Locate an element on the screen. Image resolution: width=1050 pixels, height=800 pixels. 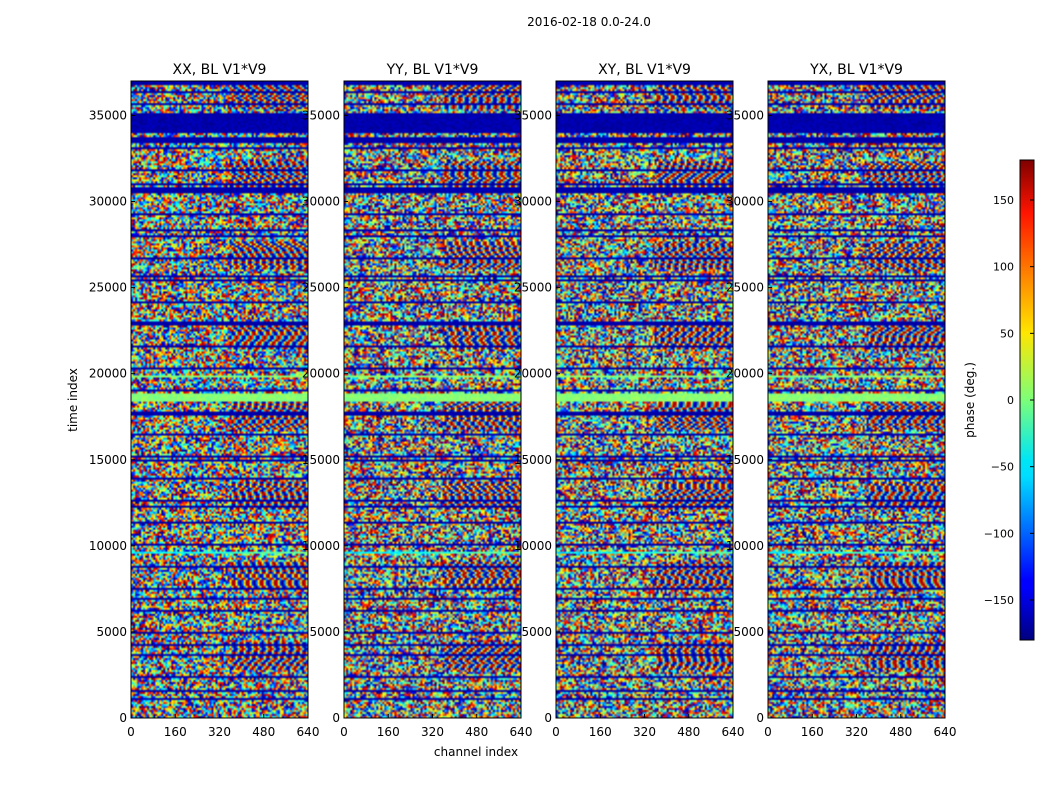
panel-3-heatmap is located at coordinates (644, 399).